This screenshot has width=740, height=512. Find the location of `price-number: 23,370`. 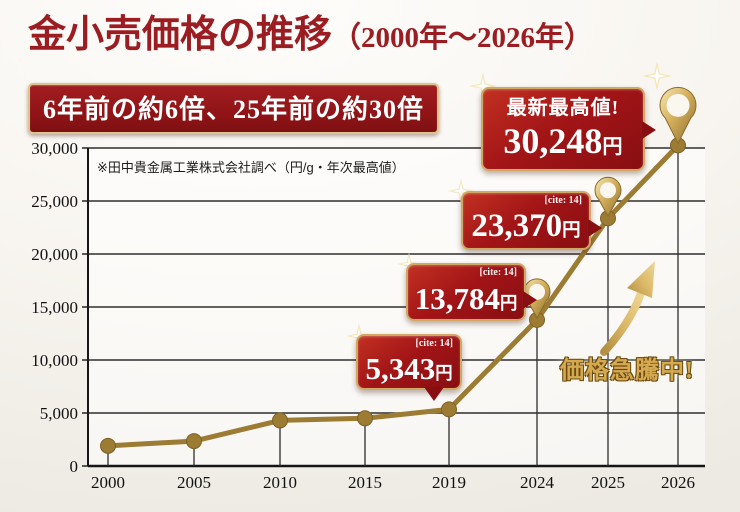

price-number: 23,370 is located at coordinates (517, 226).